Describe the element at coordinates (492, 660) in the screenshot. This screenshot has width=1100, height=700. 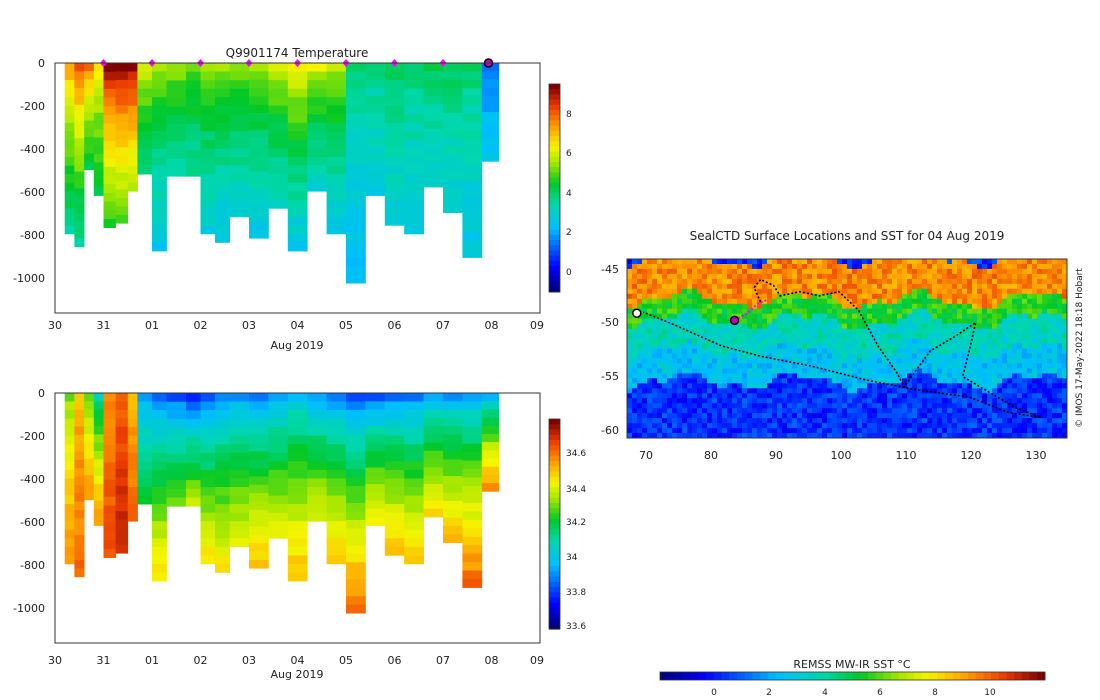
I see `sal-xtick: 08` at that location.